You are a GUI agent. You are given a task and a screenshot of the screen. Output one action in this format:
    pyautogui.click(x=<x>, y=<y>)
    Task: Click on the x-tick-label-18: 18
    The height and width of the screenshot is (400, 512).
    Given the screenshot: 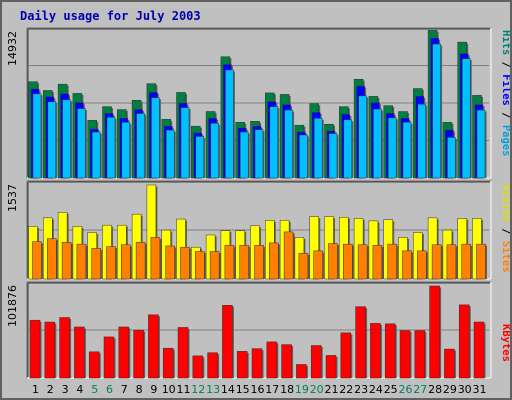 What is the action you would take?
    pyautogui.click(x=287, y=389)
    